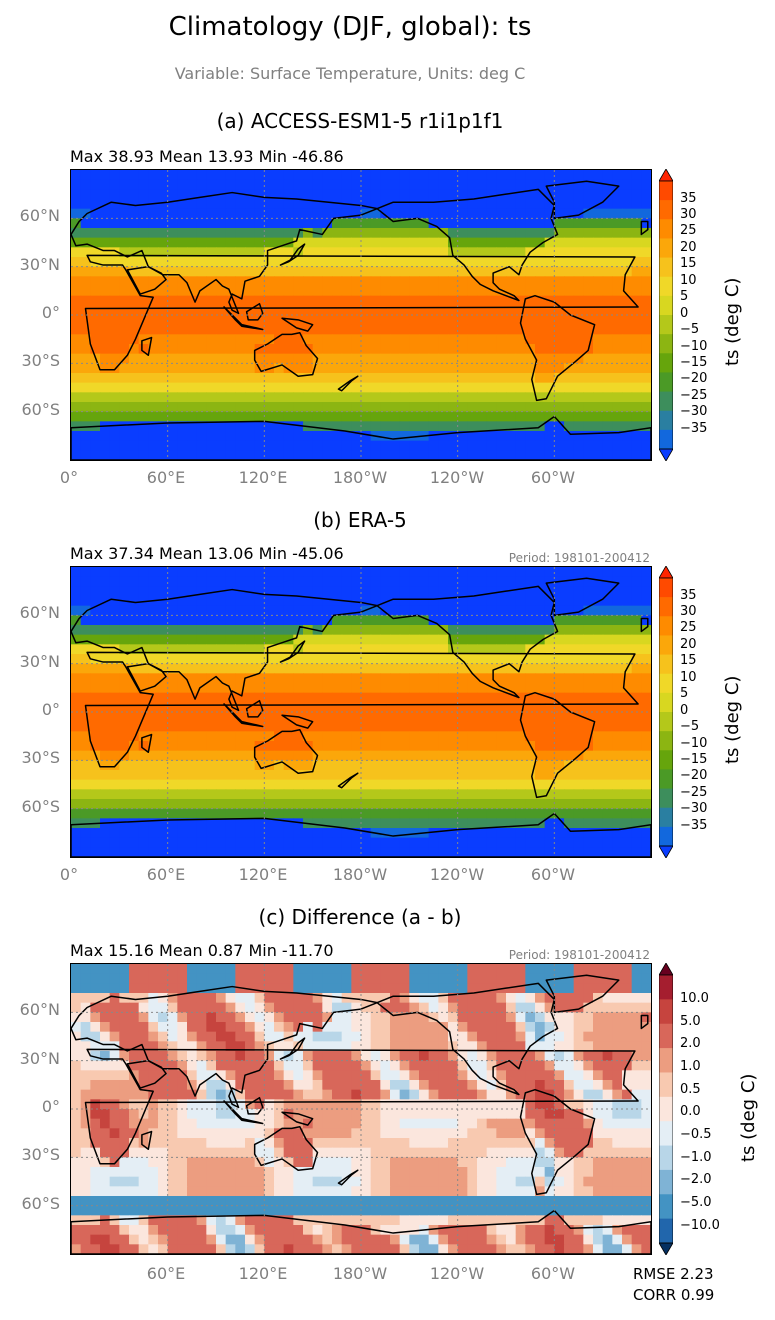 This screenshot has width=775, height=1320. Describe the element at coordinates (579, 558) in the screenshot. I see `panel-b-period: Period: 198101-200412` at that location.